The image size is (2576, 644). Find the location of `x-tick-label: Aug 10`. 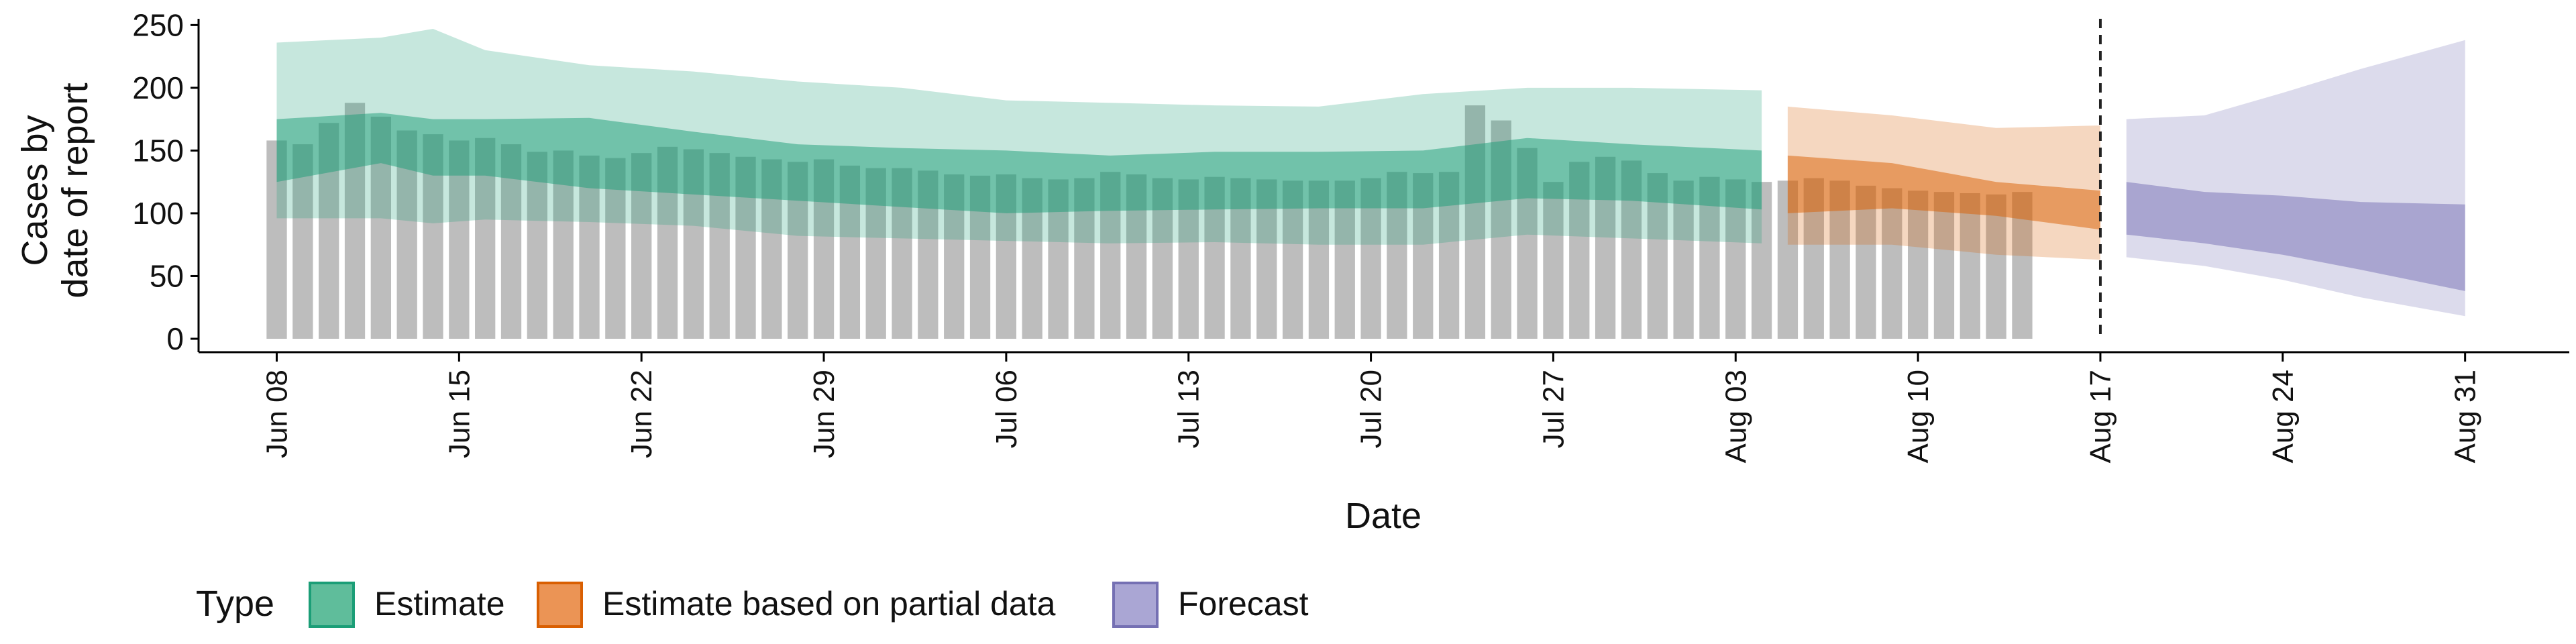

x-tick-label: Aug 10 is located at coordinates (1918, 416).